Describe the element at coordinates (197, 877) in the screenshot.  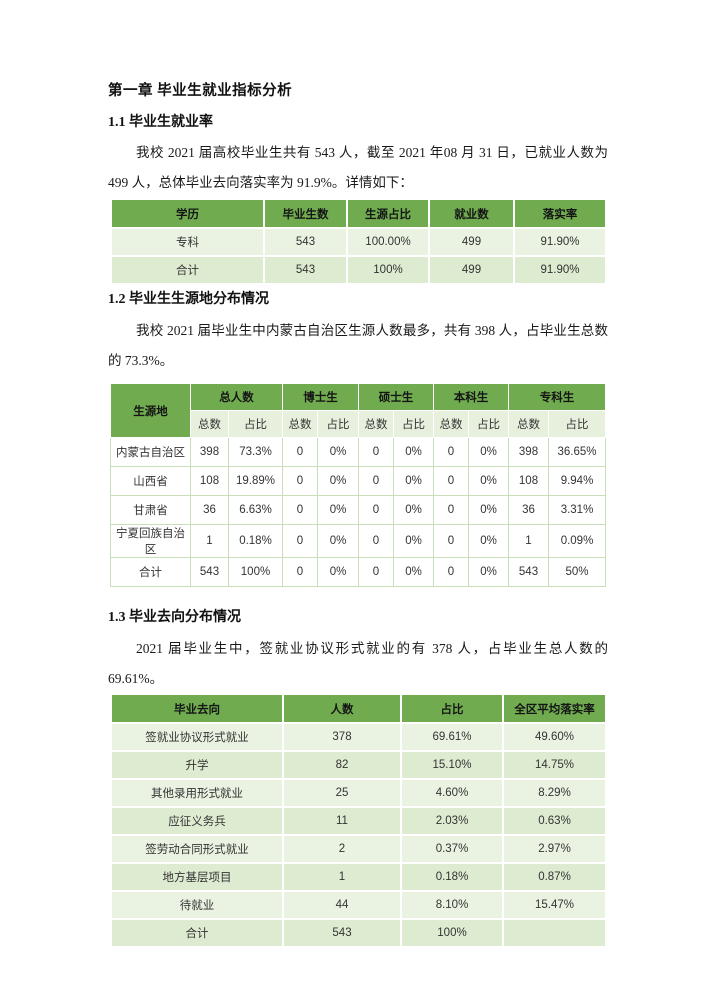
I see `row-header-cell: 地方基层项目` at that location.